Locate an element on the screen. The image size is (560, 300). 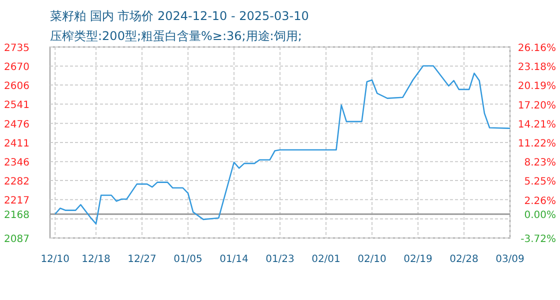
y2-tick-label: 26.16% is located at coordinates (537, 48).